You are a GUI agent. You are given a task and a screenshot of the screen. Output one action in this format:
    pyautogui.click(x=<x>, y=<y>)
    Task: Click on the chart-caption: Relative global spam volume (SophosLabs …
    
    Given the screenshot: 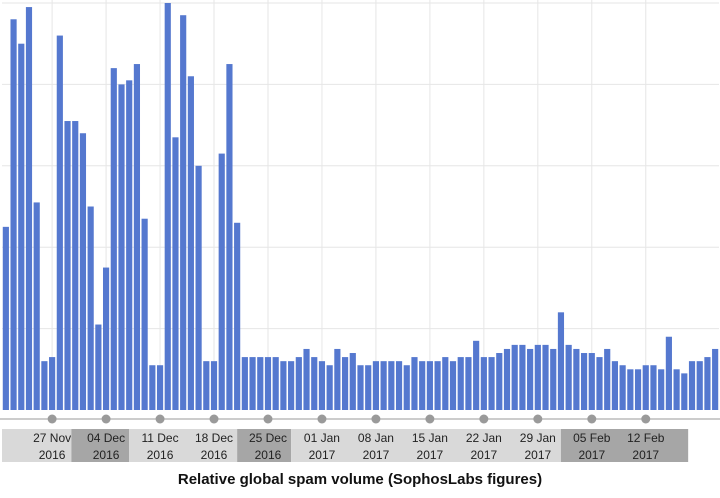 What is the action you would take?
    pyautogui.click(x=360, y=479)
    